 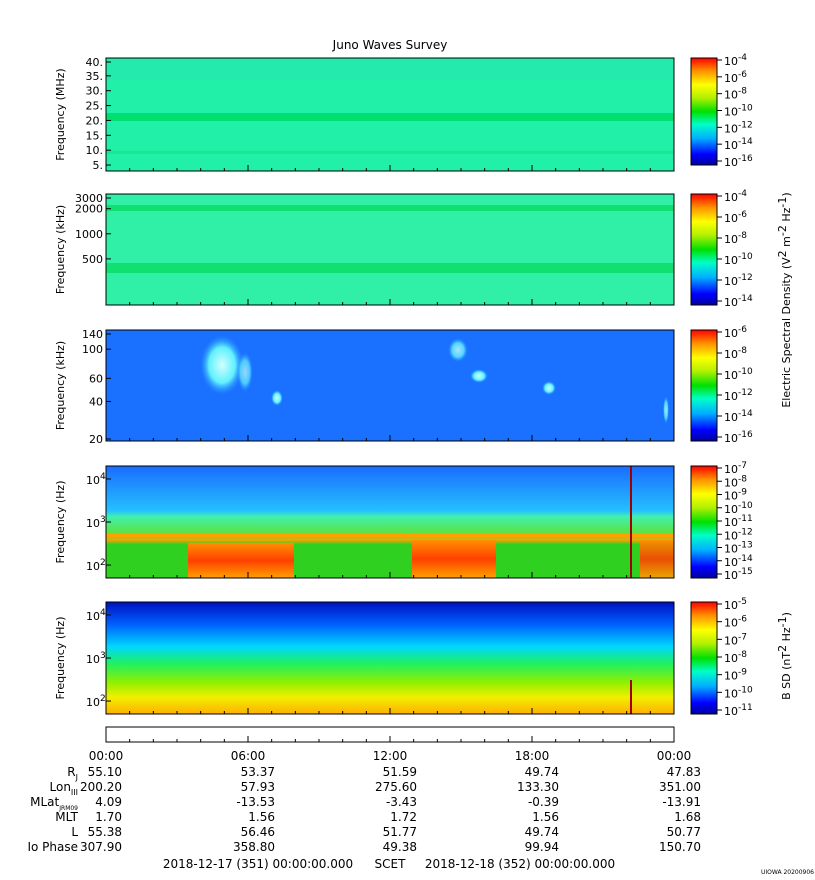 I want to click on ephemeris-value: 1.56, so click(x=545, y=817).